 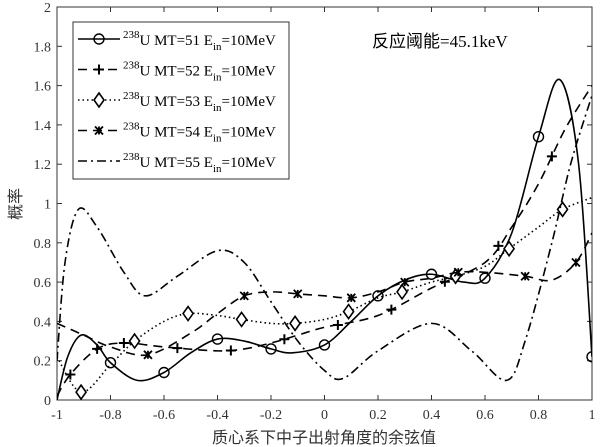 What do you see at coordinates (43, 244) in the screenshot?
I see `y-tick-label: 0.8` at bounding box center [43, 244].